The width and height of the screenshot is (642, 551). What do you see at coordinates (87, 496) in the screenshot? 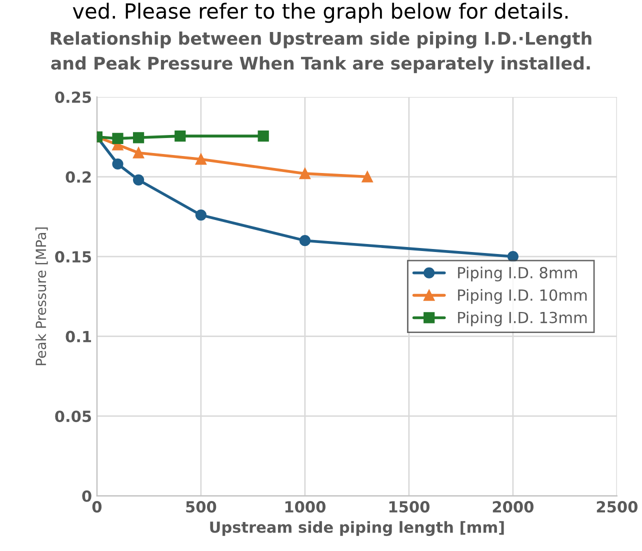
I see `y-tick-label: 0` at bounding box center [87, 496].